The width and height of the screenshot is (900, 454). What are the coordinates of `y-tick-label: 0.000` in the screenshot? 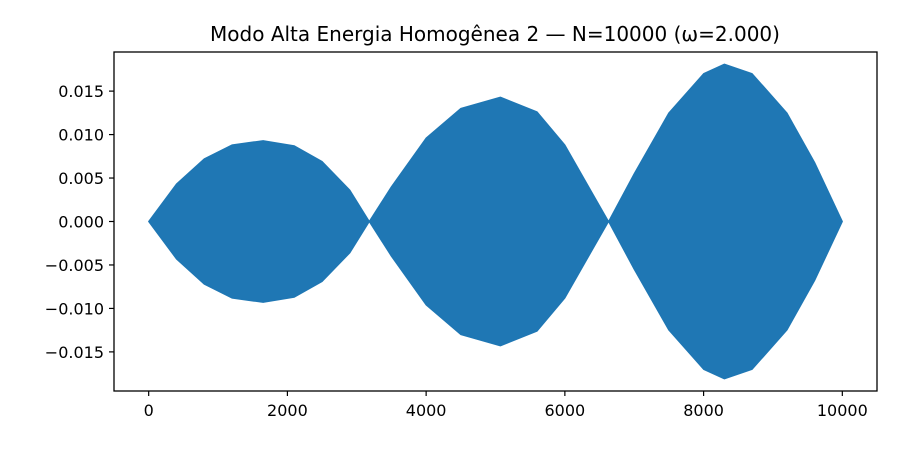 It's located at (81, 222).